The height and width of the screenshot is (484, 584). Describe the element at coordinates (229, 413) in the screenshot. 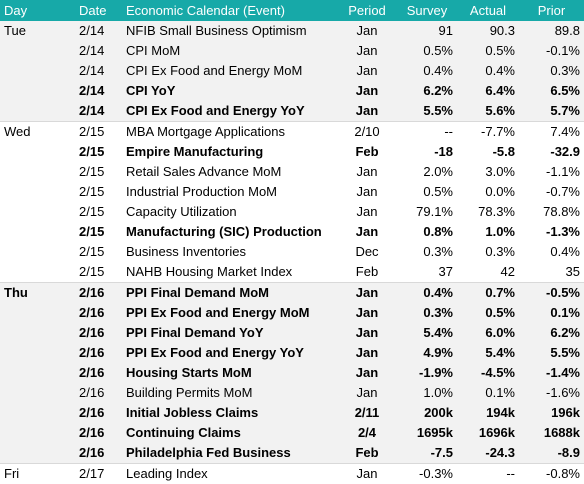

I see `event-cell: Initial Jobless Claims` at that location.